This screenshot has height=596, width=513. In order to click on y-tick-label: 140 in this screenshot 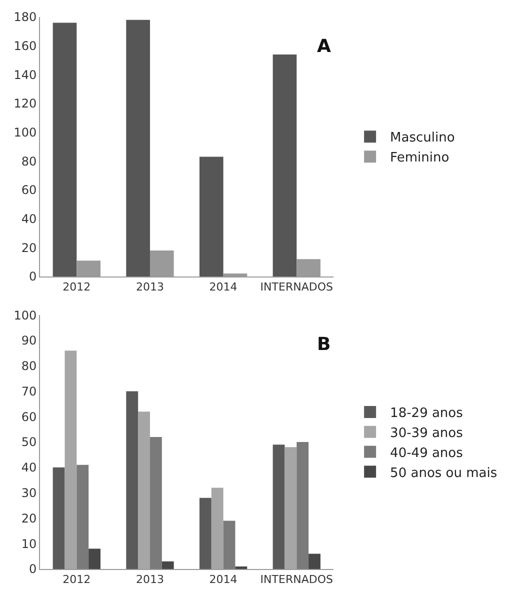, I will do `click(25, 75)`.